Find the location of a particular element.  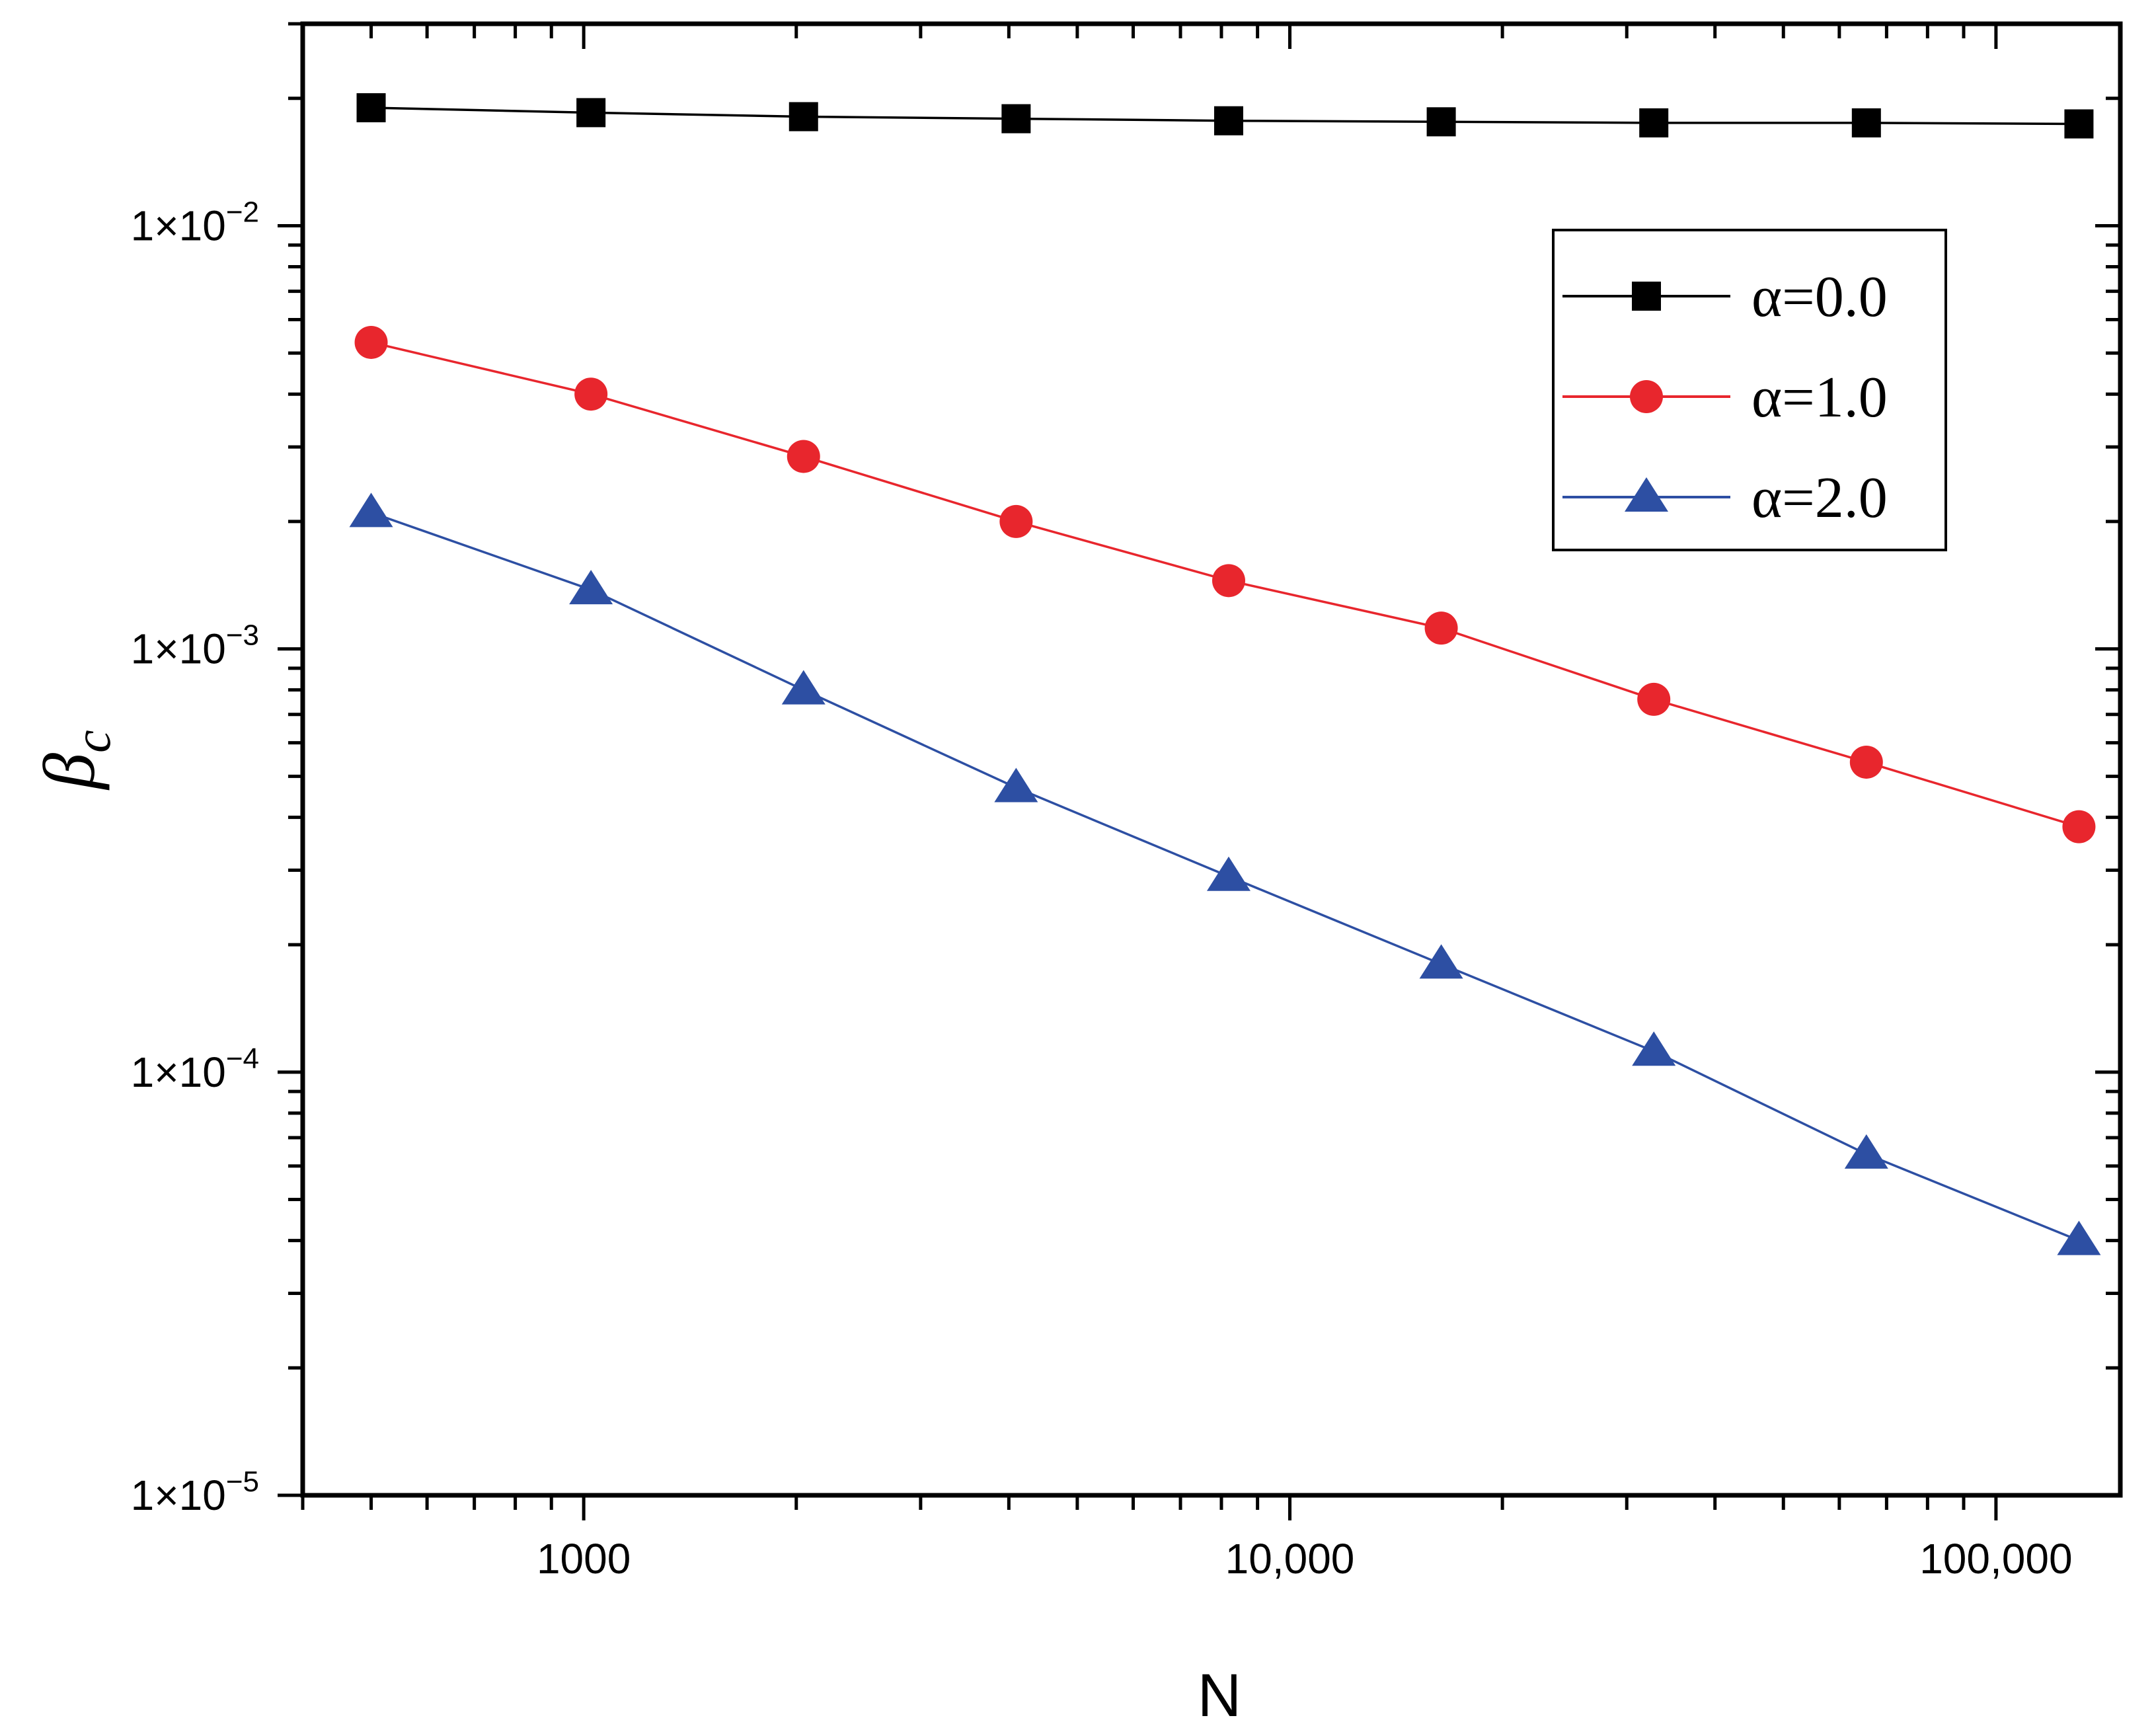

svg-text: βc is located at coordinates (75, 760).